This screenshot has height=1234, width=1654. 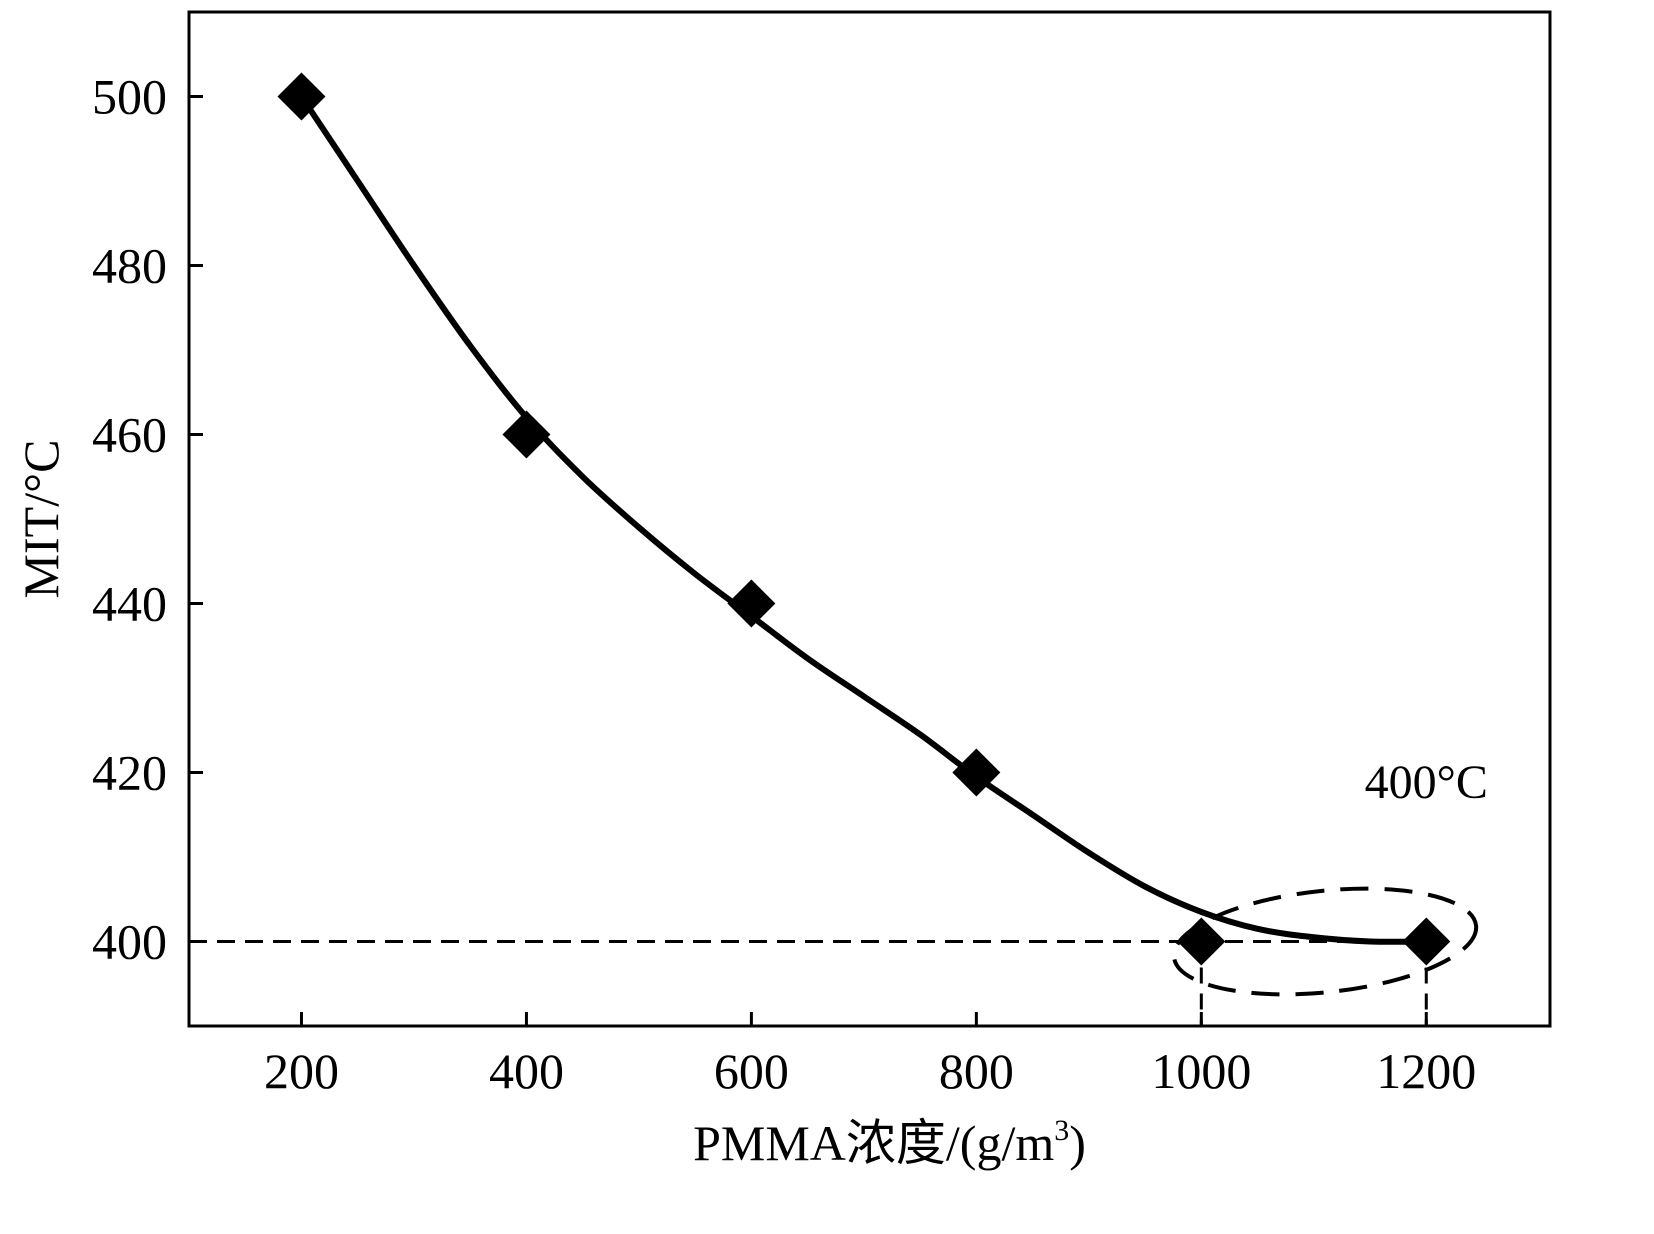 I want to click on x-tick-label-200: 200, so click(x=301, y=1071).